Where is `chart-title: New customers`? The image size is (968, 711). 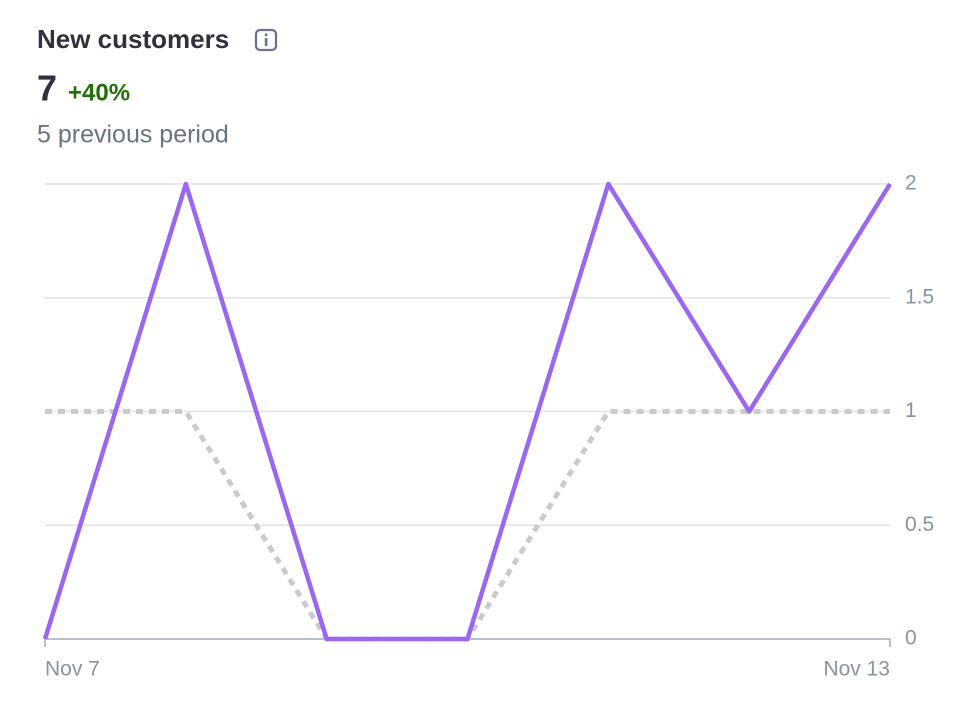
chart-title: New customers is located at coordinates (133, 39).